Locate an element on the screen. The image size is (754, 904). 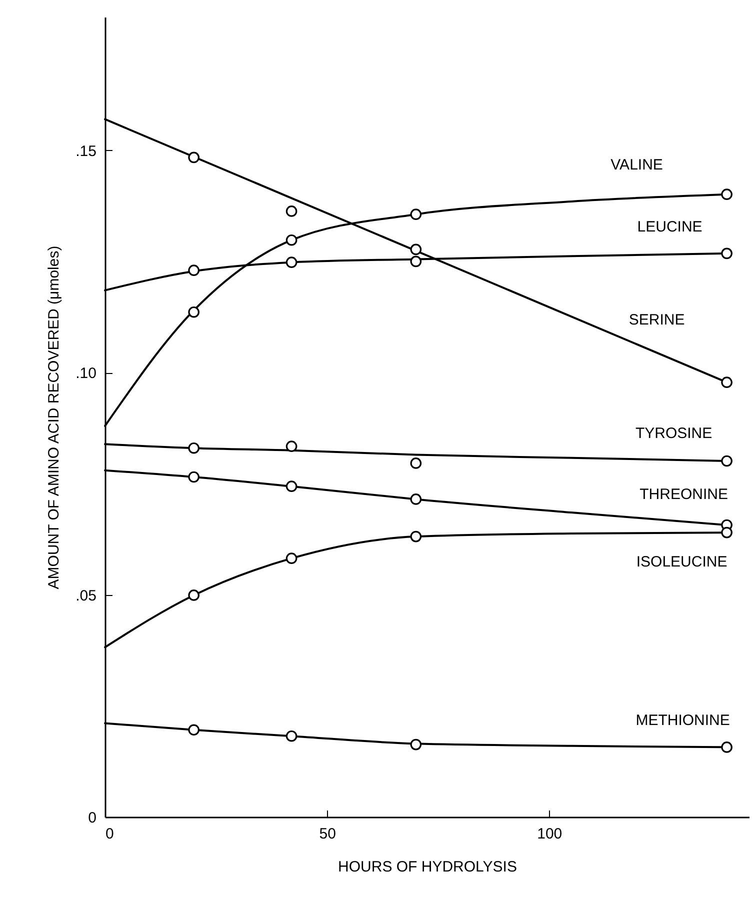
series-label: ISOLEUCINE is located at coordinates (682, 562).